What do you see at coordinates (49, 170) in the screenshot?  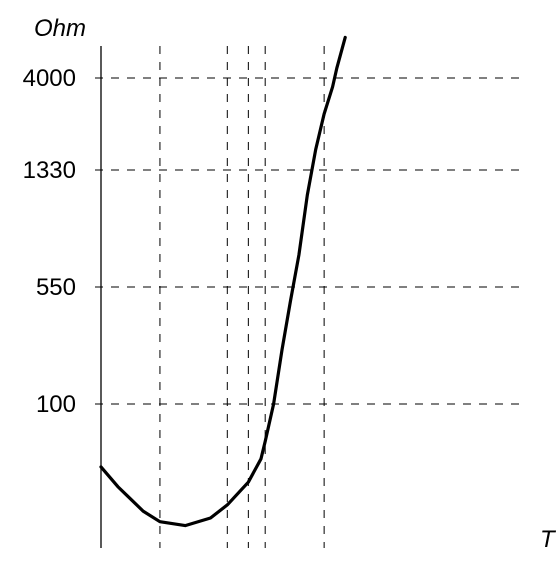 I see `y-tick-label: 1330` at bounding box center [49, 170].